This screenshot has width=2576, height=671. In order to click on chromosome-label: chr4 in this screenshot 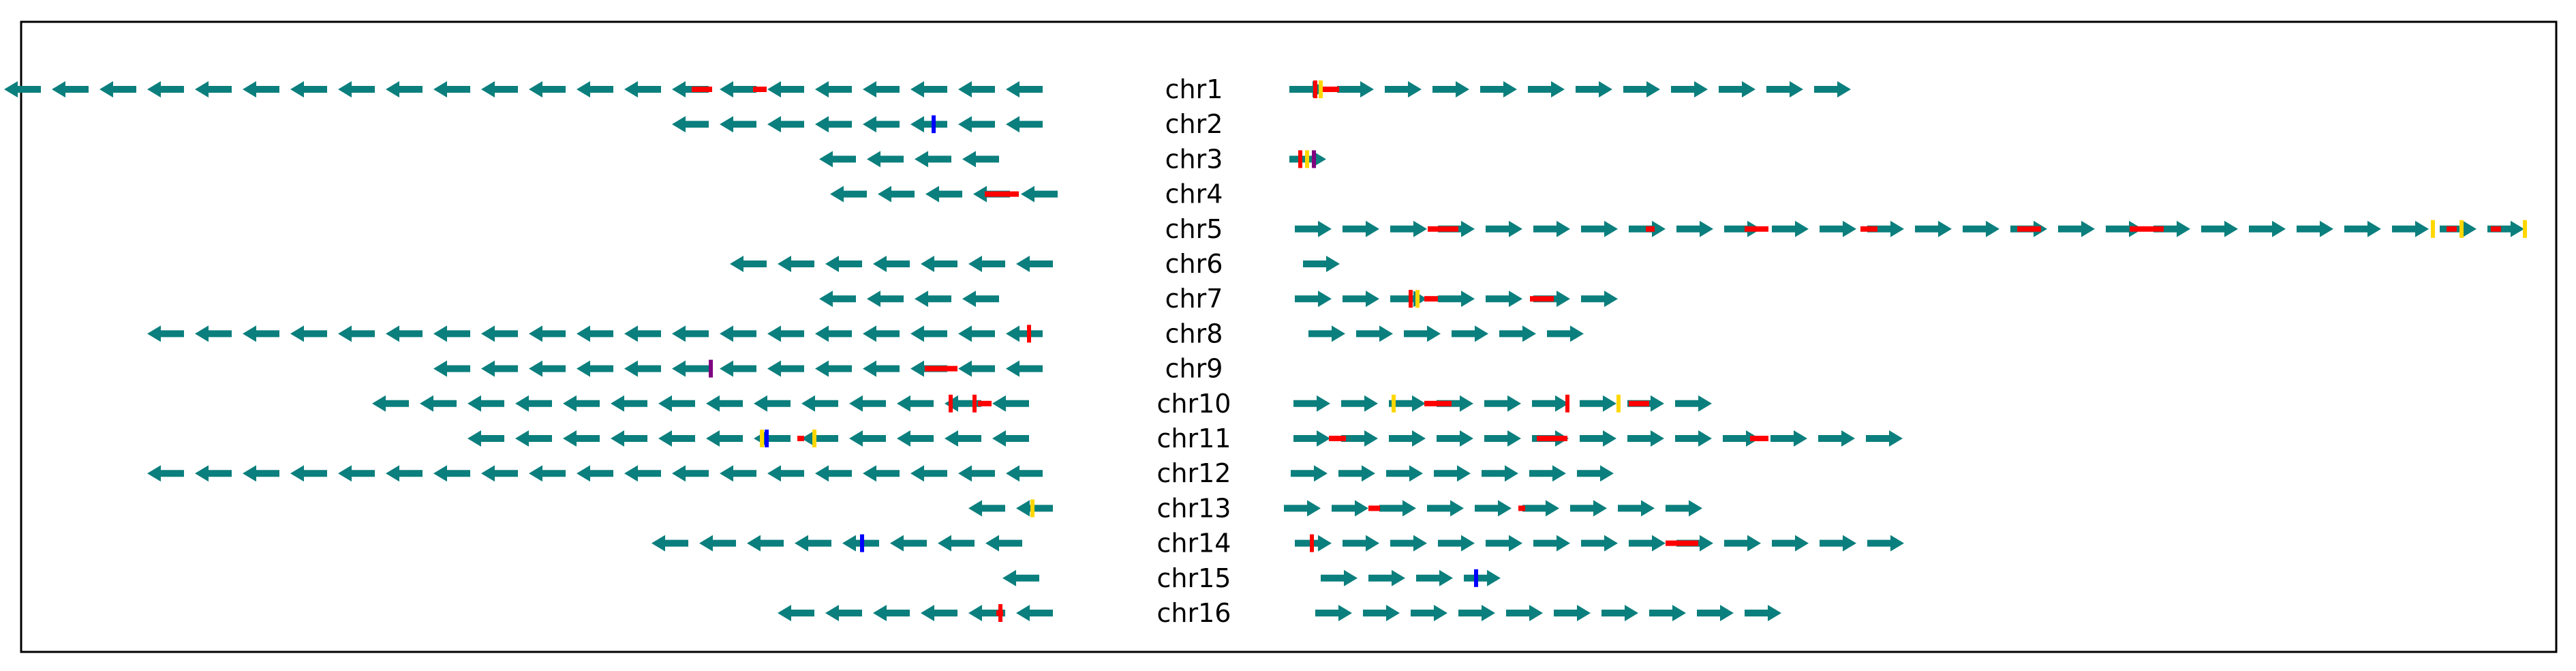, I will do `click(1194, 194)`.